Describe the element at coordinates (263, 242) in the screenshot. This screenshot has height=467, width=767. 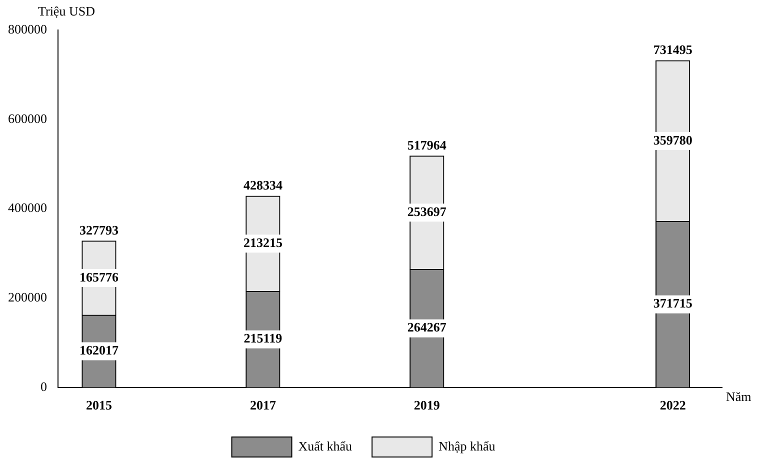
I see `data-label: 213215` at that location.